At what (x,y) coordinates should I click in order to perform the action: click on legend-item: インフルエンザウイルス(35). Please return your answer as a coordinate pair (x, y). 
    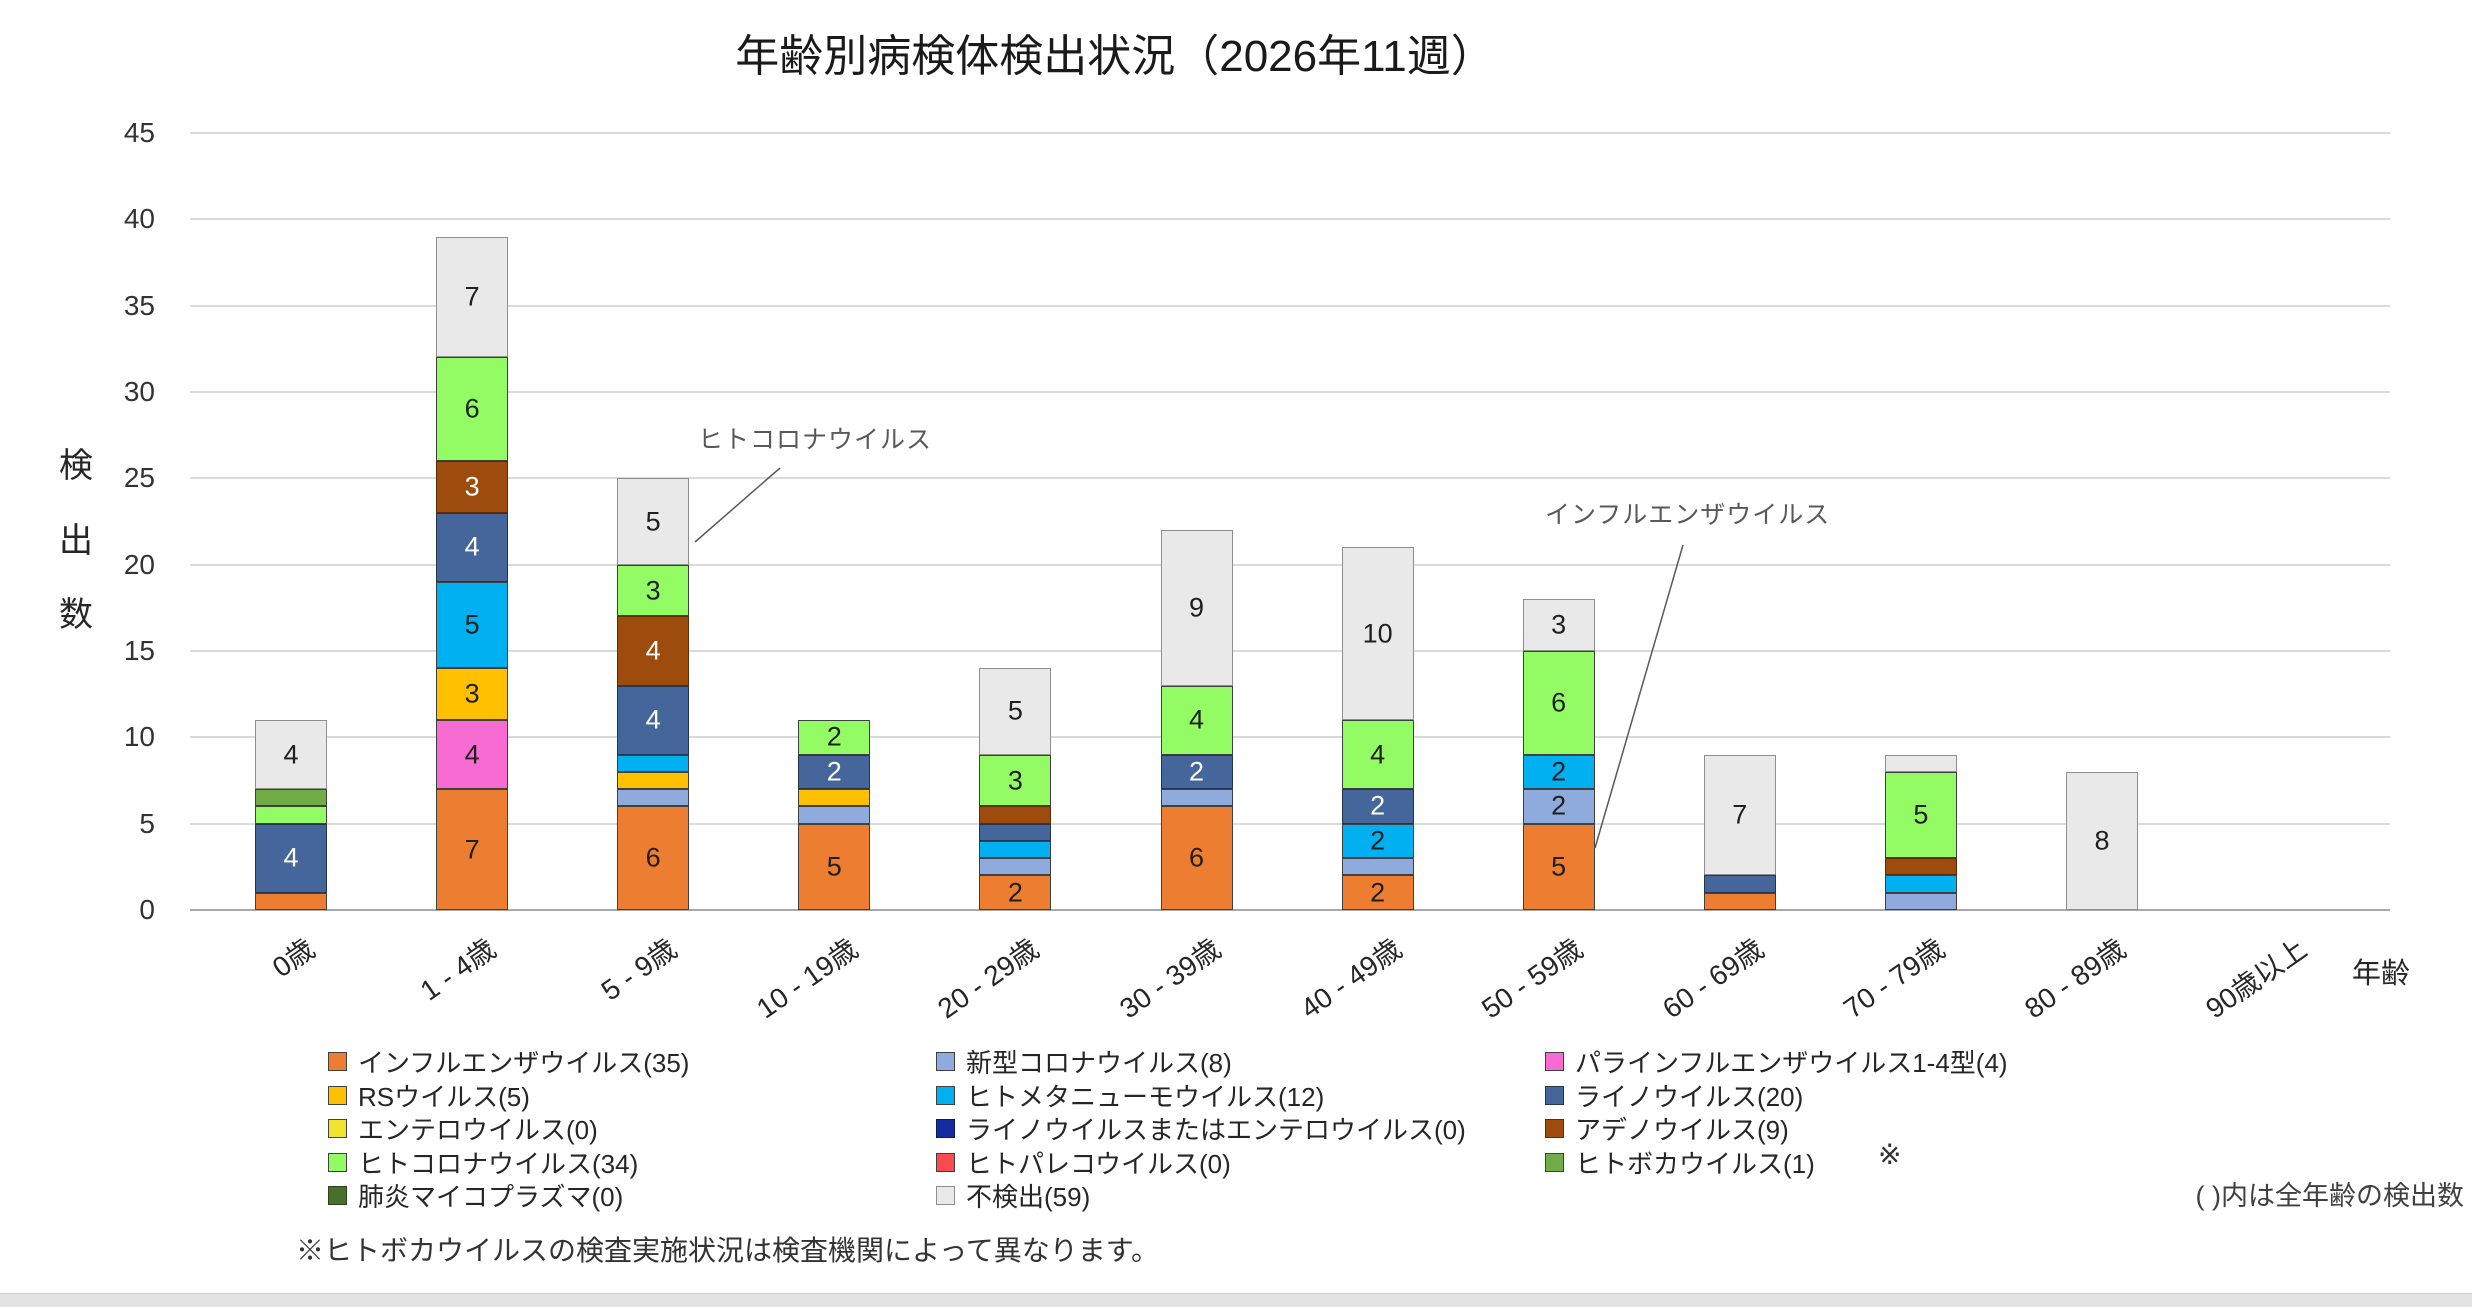
    Looking at the image, I should click on (508, 1062).